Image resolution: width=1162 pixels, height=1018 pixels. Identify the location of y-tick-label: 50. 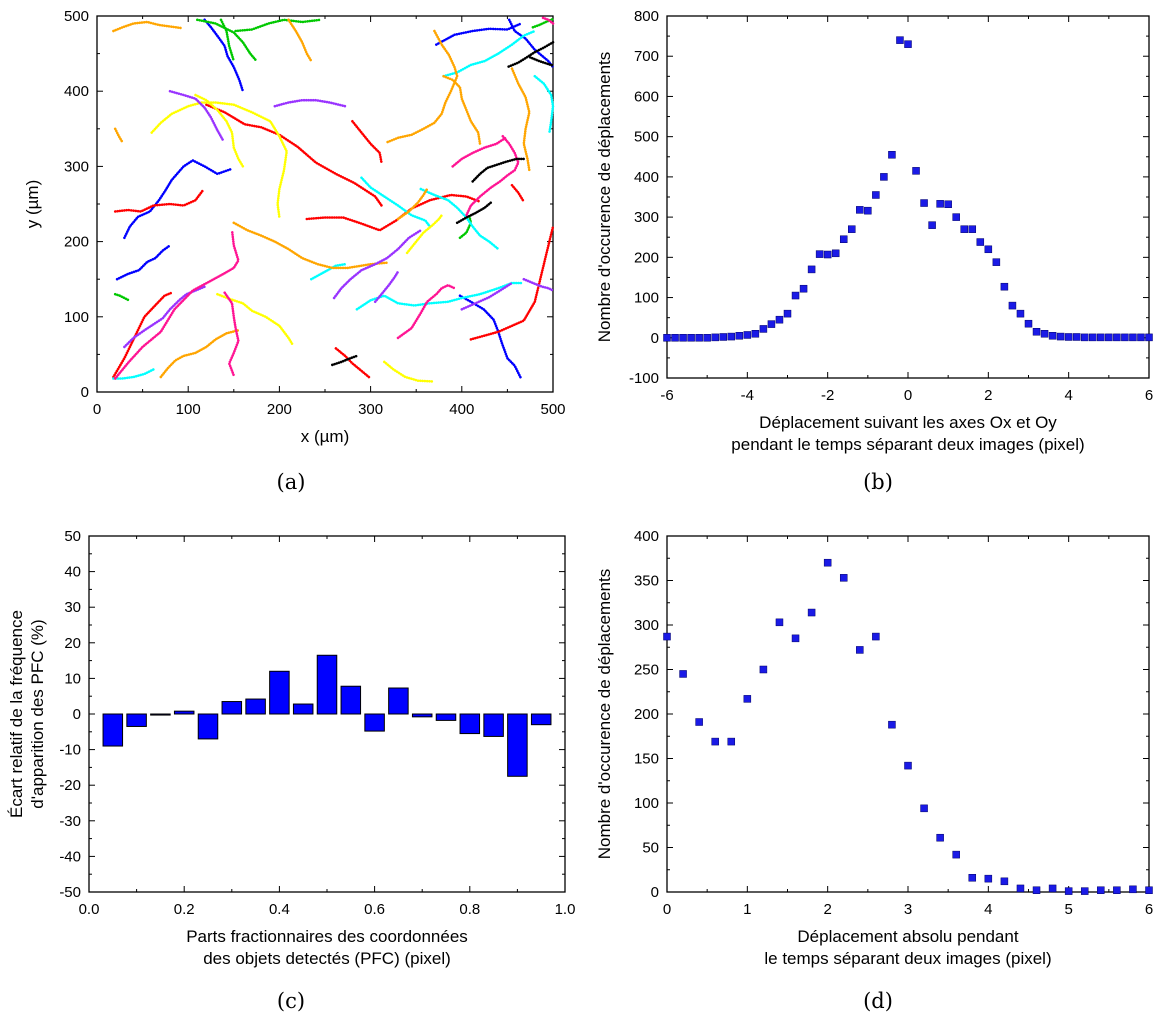
(72, 536).